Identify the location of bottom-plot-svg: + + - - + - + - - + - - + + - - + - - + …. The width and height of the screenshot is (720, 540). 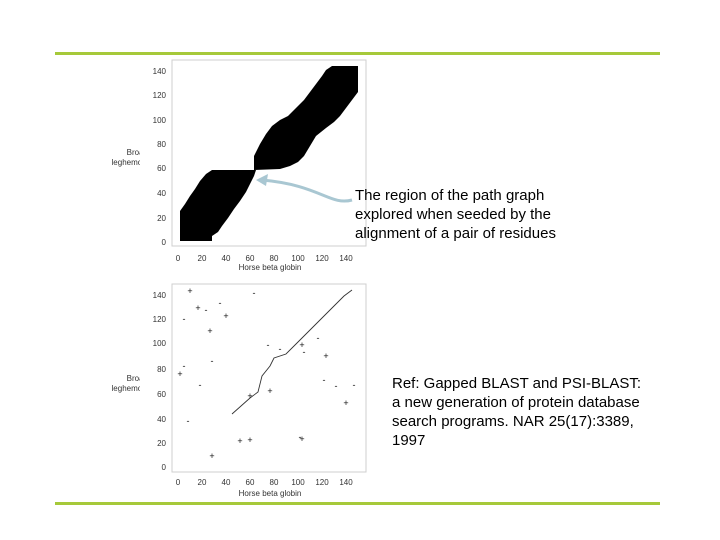
(260, 385).